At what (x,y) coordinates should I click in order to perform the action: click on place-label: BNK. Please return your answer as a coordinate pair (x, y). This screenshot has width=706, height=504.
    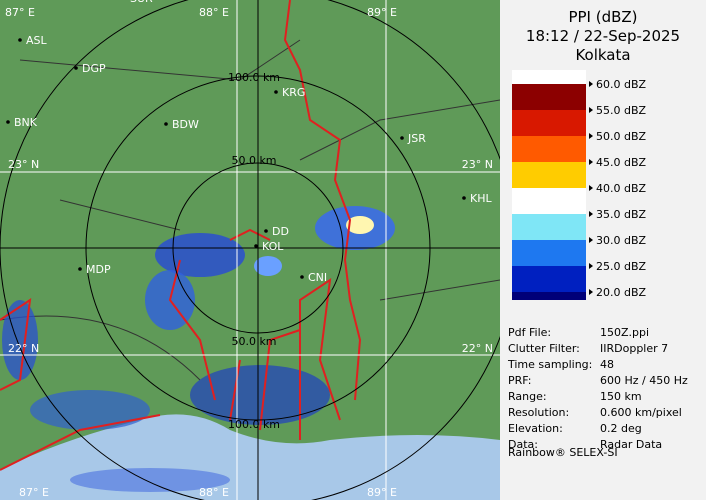
    Looking at the image, I should click on (26, 122).